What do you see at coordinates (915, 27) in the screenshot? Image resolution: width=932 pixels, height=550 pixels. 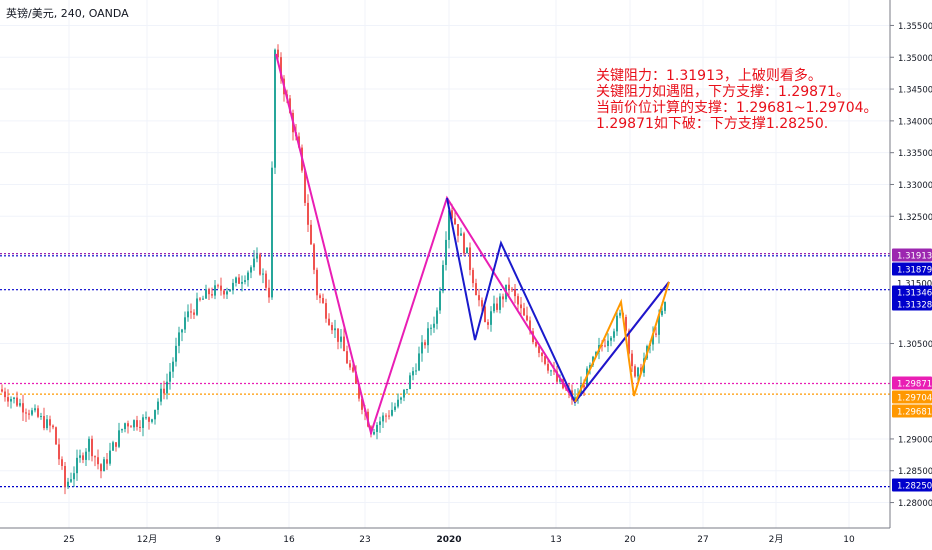 I see `y-tick-label: 1.35500` at bounding box center [915, 27].